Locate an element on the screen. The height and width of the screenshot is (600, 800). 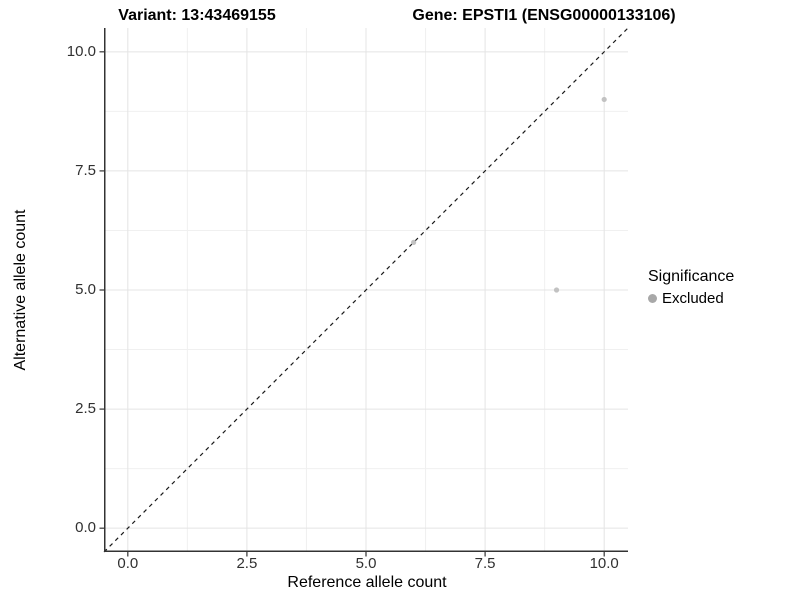
y-tick-label: 2.5 is located at coordinates (85, 409).